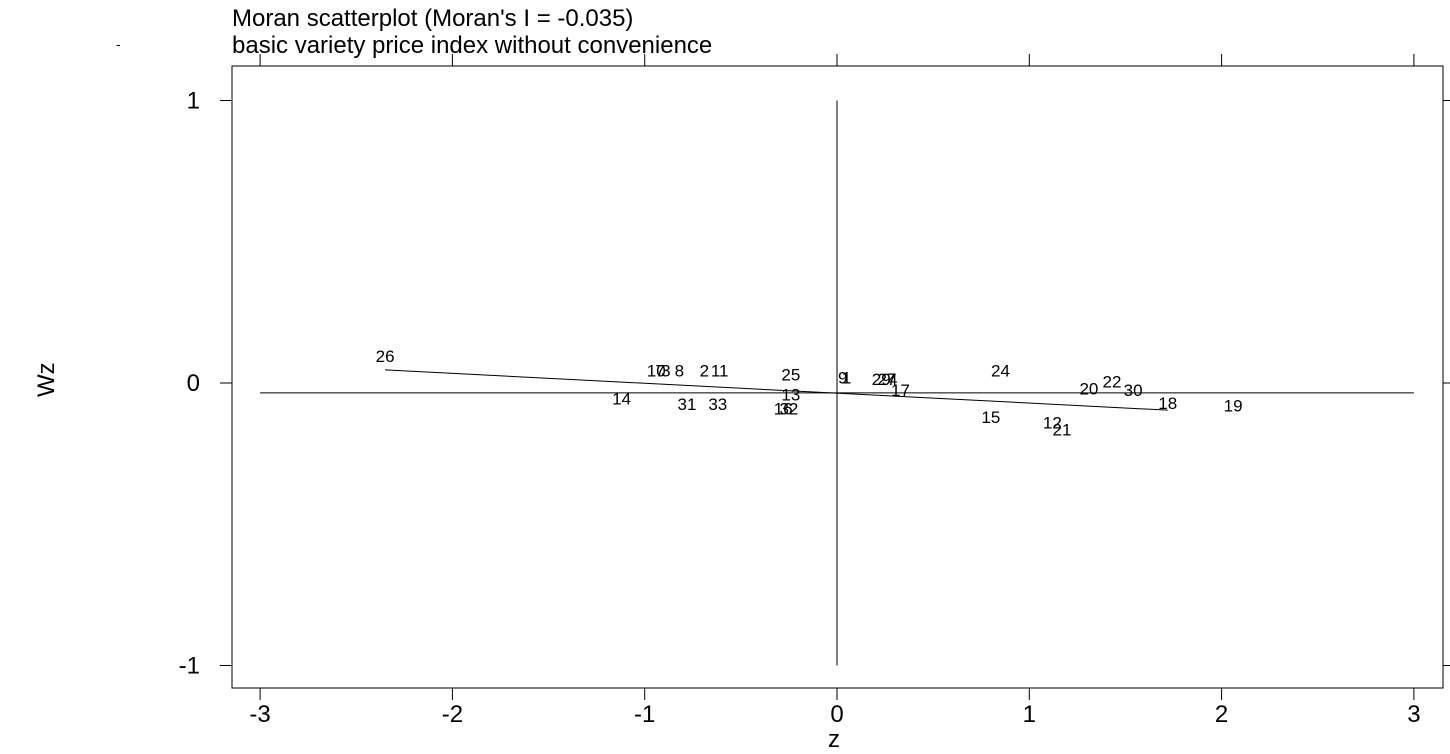 Image resolution: width=1450 pixels, height=754 pixels. I want to click on point-label: 16, so click(783, 408).